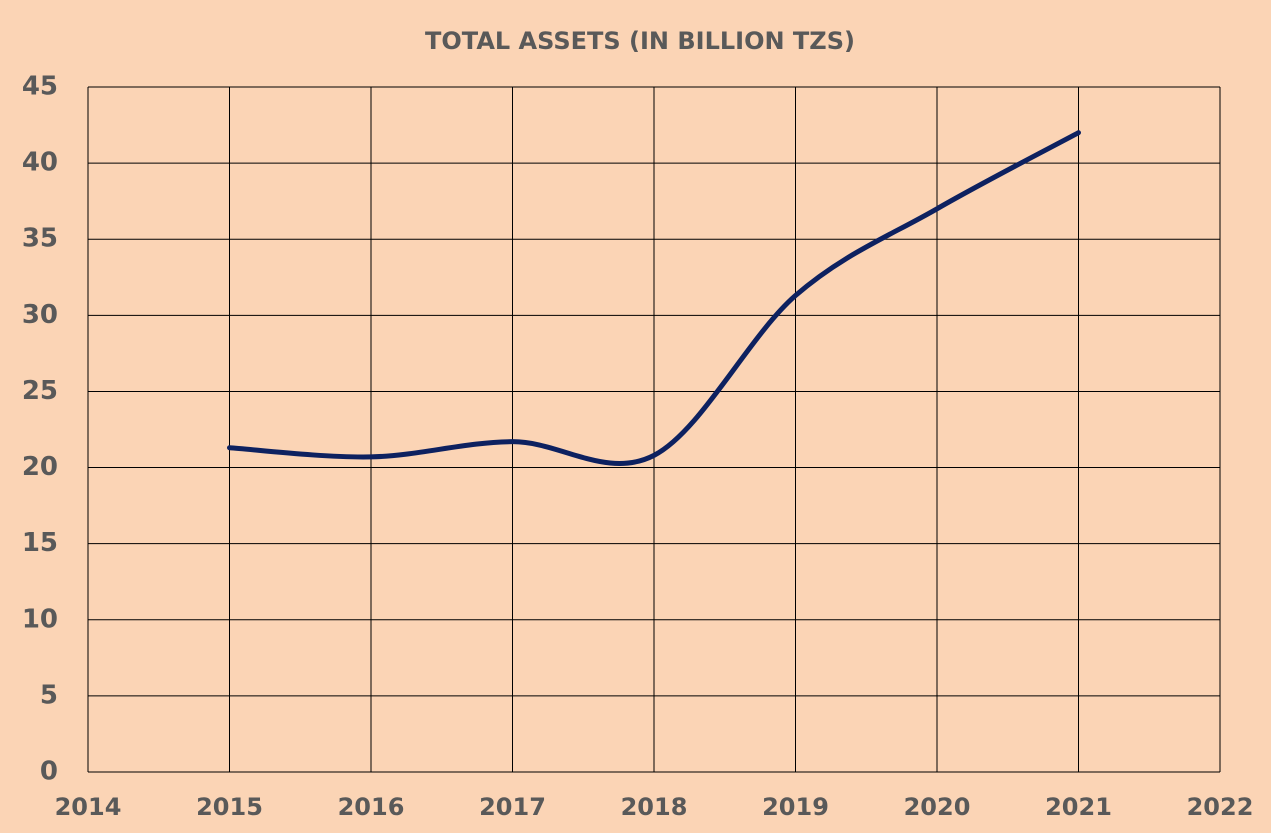 The image size is (1271, 833). I want to click on x-tick-label: 2019, so click(795, 807).